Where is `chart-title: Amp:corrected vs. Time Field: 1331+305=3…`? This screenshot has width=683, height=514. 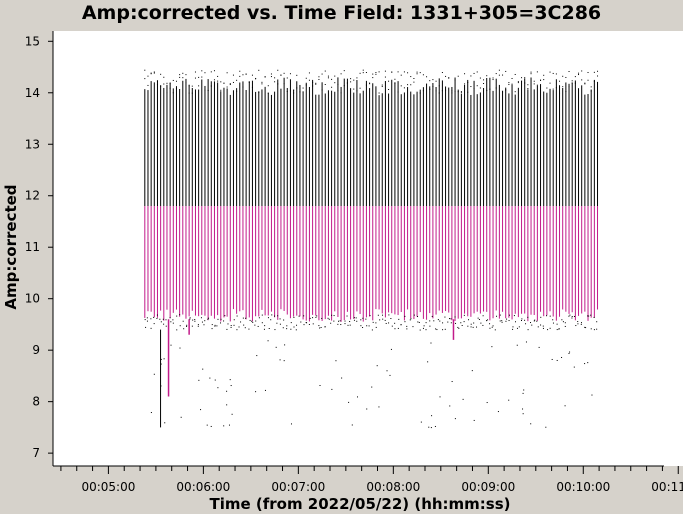
chart-title: Amp:corrected vs. Time Field: 1331+305=3… is located at coordinates (341, 13).